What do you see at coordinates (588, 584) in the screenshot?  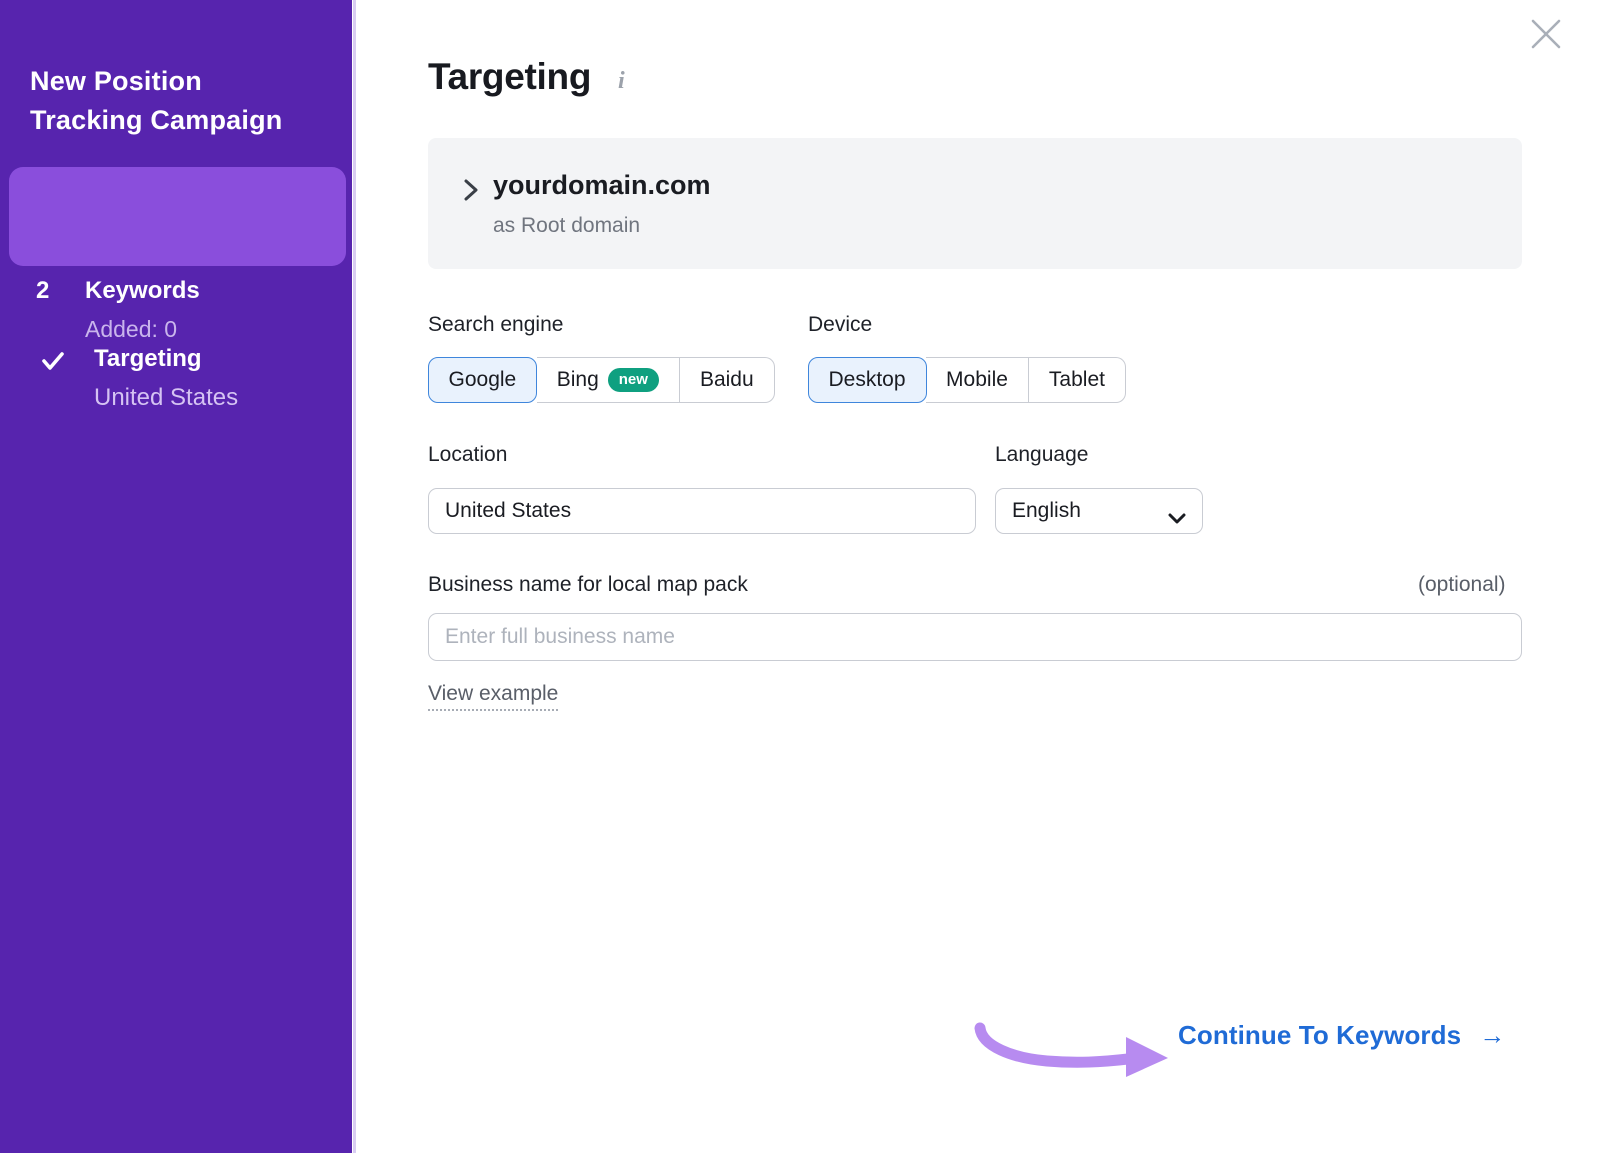 I see `business-name-label: Business name for local map pack` at bounding box center [588, 584].